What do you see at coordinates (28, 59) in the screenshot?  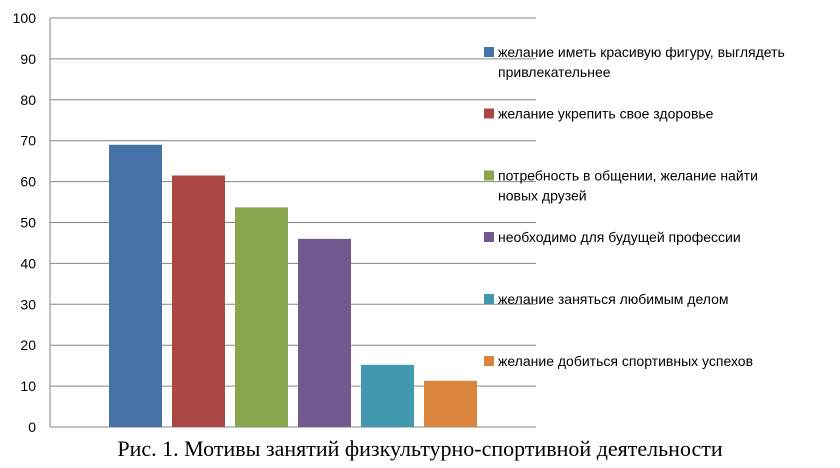 I see `y-tick-label: 90` at bounding box center [28, 59].